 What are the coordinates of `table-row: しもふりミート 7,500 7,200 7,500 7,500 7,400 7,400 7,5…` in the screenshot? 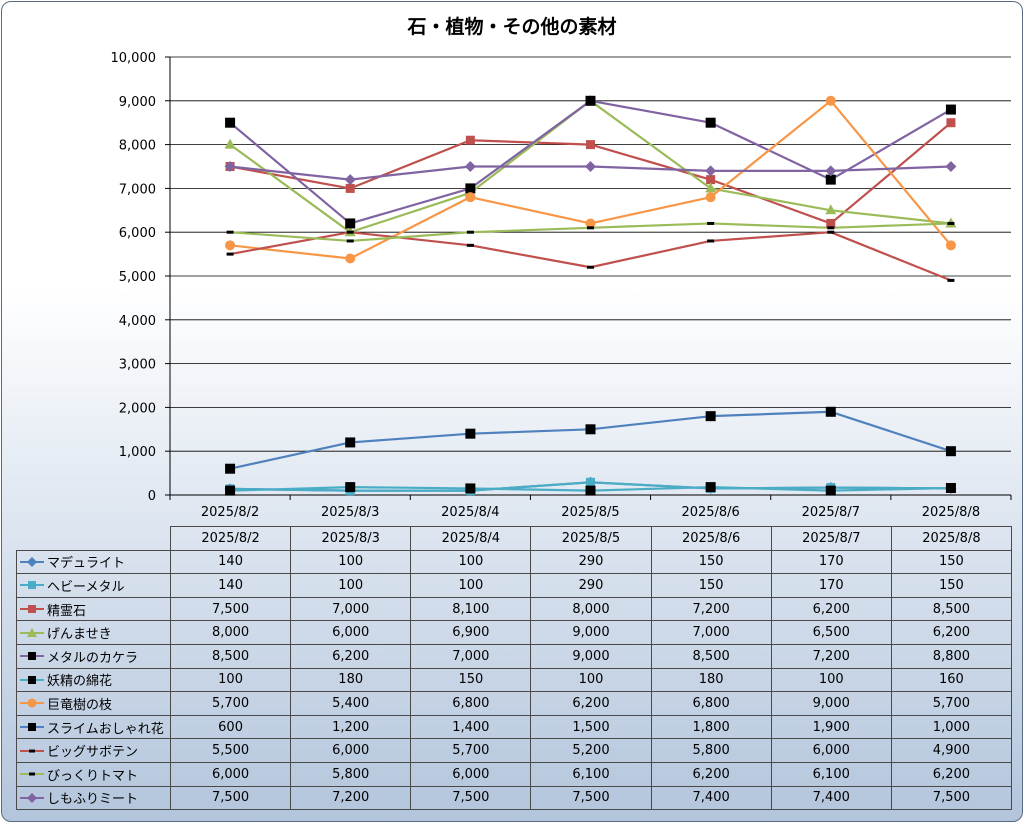 It's located at (514, 798).